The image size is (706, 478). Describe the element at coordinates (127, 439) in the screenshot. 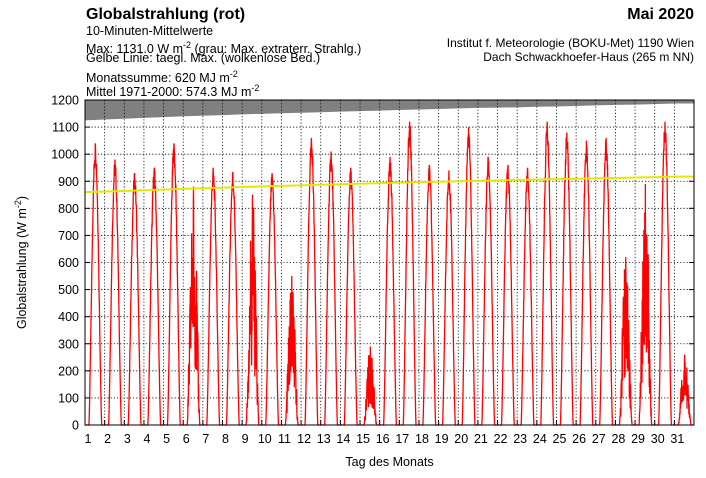

I see `x-tick-label: 3` at that location.